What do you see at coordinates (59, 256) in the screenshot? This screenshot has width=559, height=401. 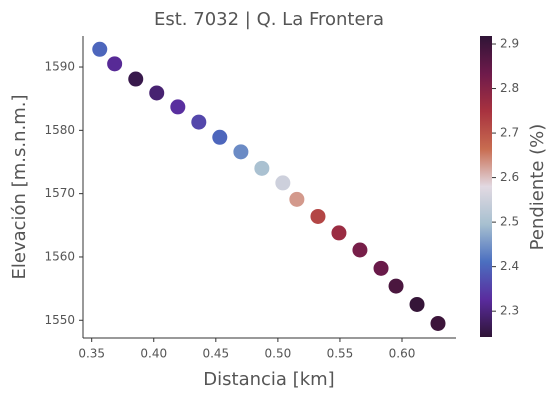 I see `y-tick-label: 1560` at bounding box center [59, 256].